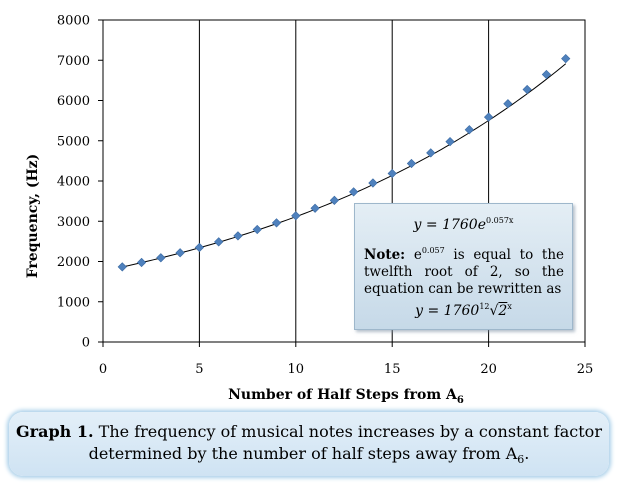  I want to click on y-tick-label: 1000, so click(73, 302).